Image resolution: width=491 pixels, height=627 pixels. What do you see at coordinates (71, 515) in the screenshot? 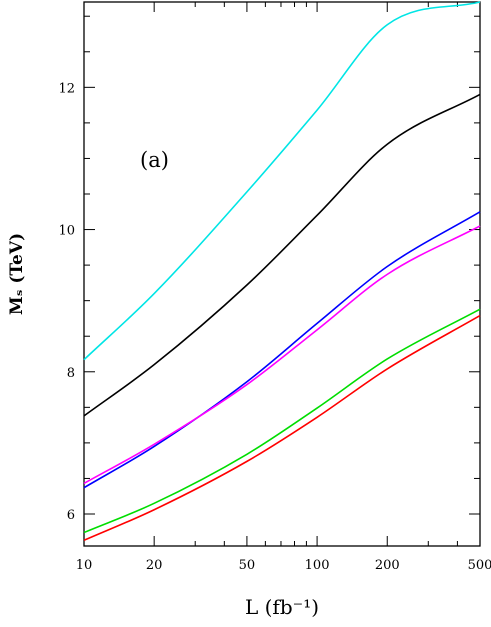
I see `y-tick-label: 6` at bounding box center [71, 515].